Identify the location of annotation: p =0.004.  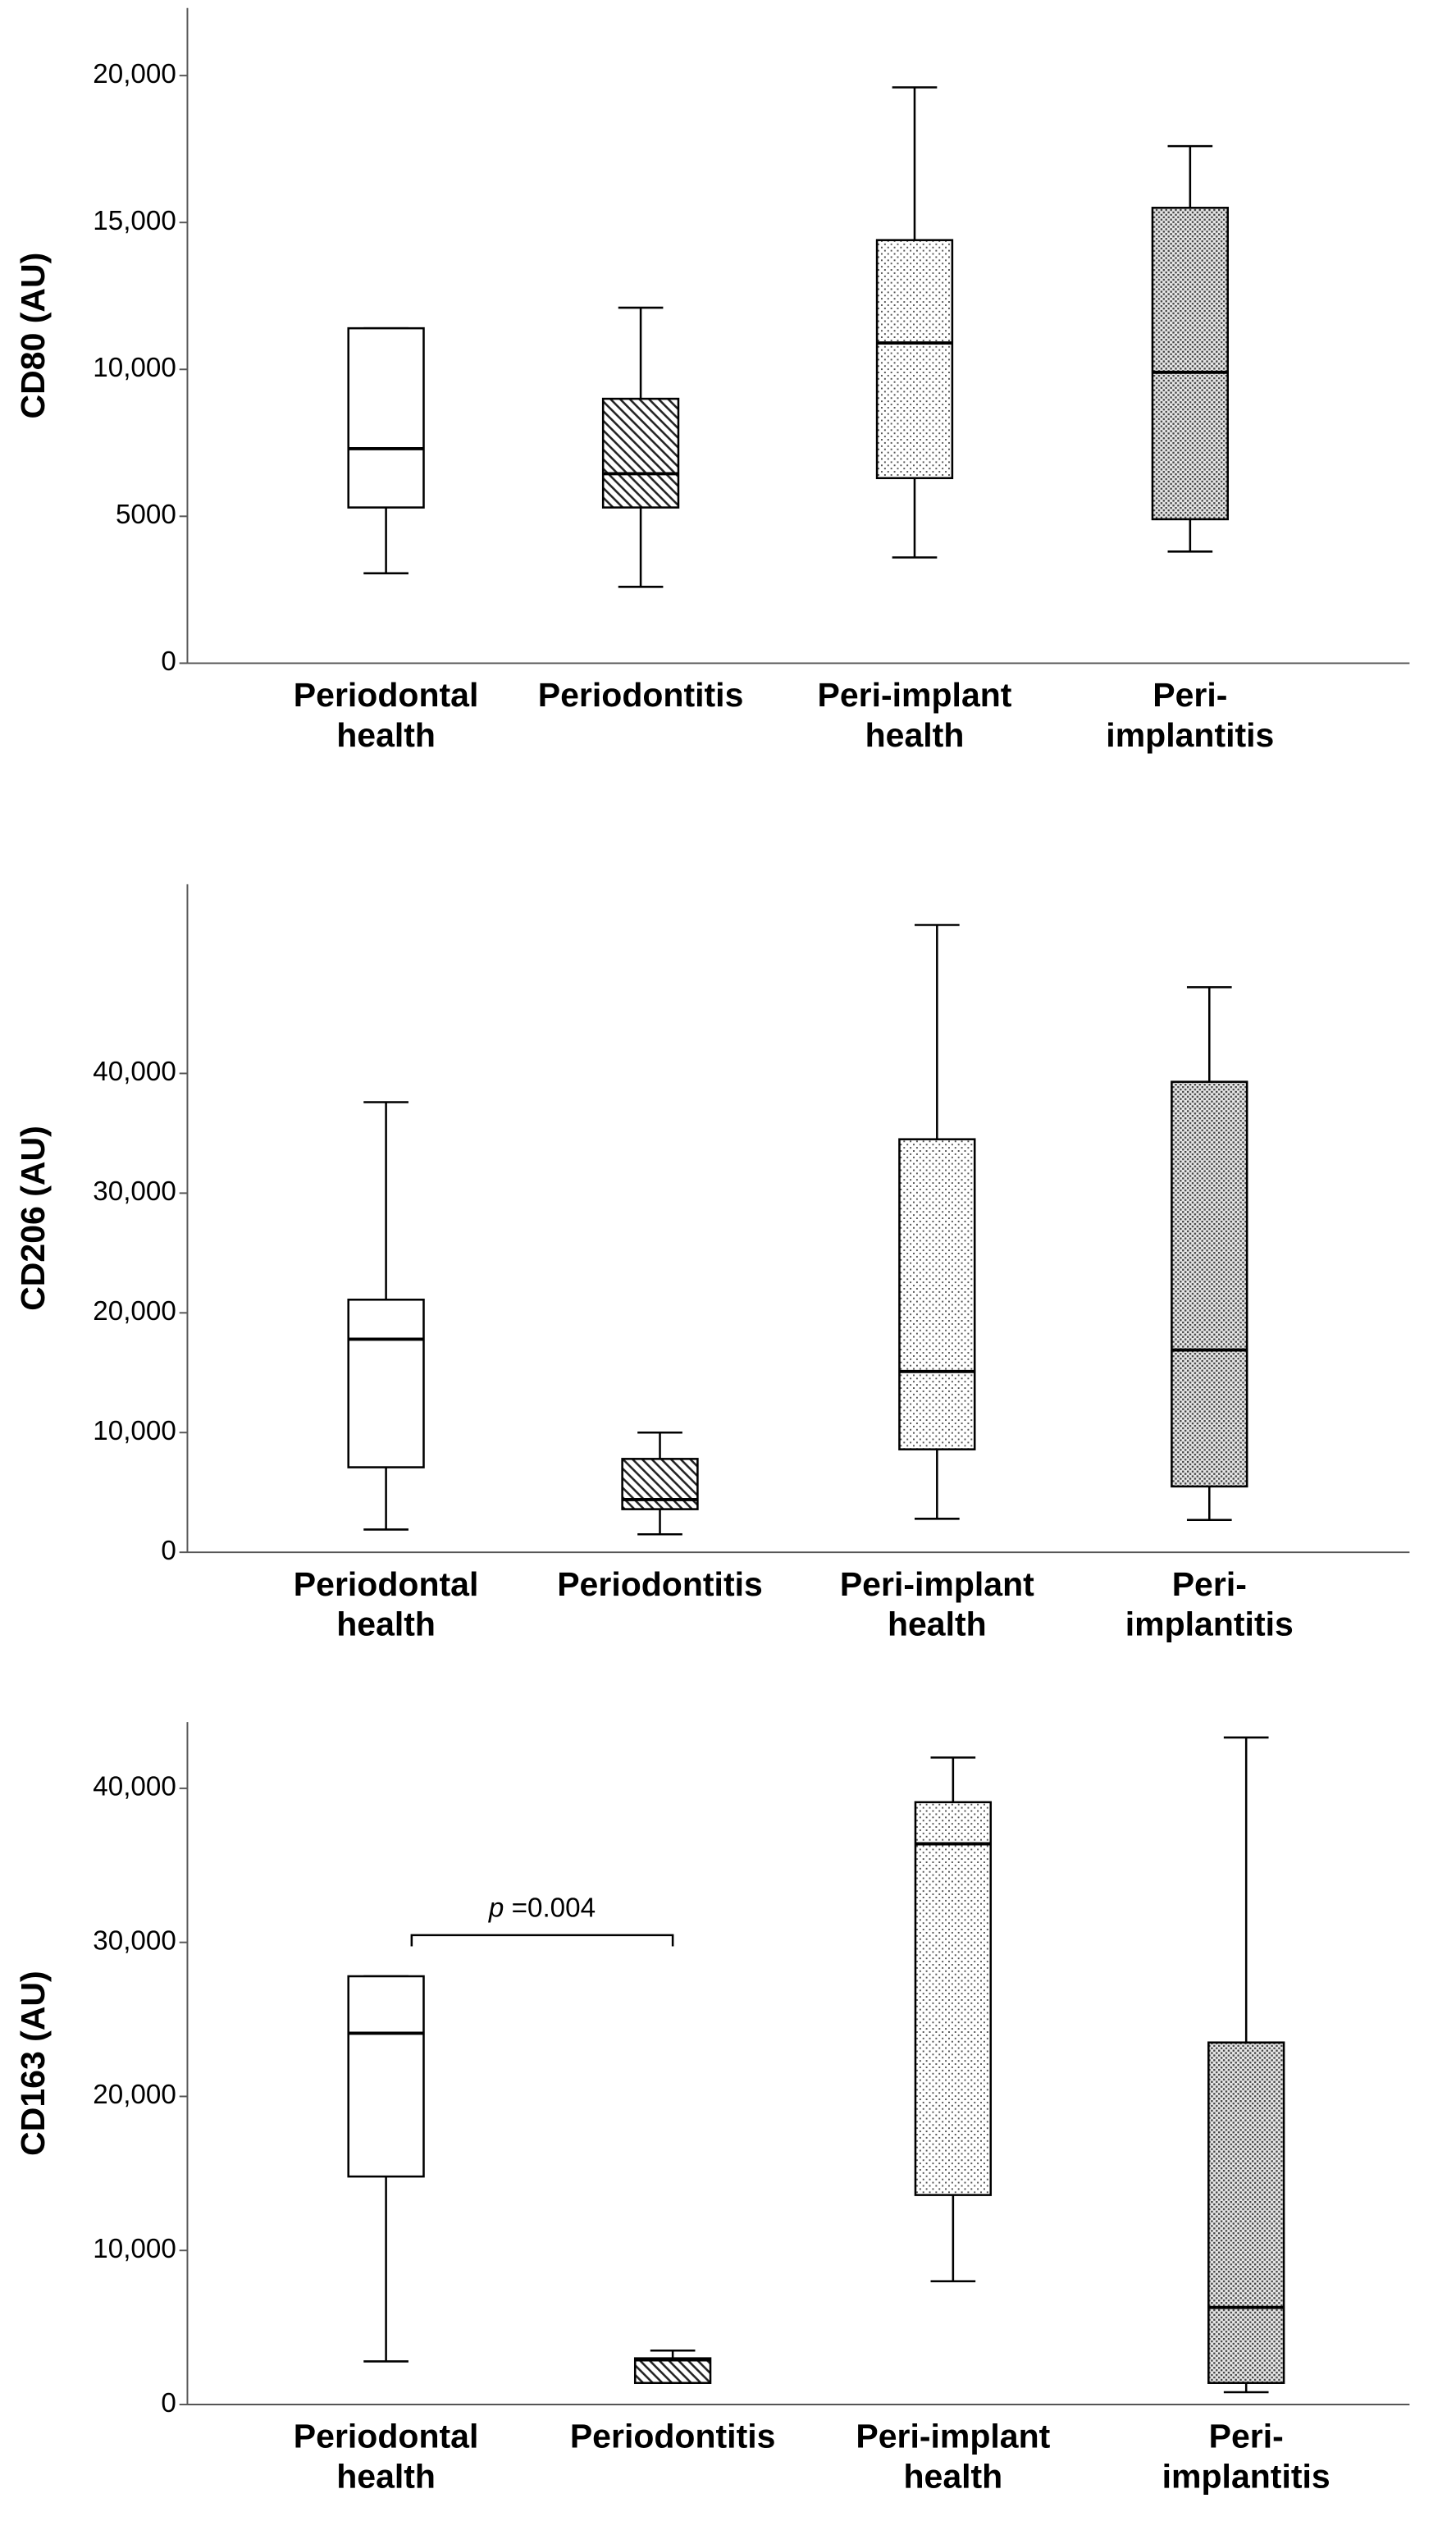
(542, 1908).